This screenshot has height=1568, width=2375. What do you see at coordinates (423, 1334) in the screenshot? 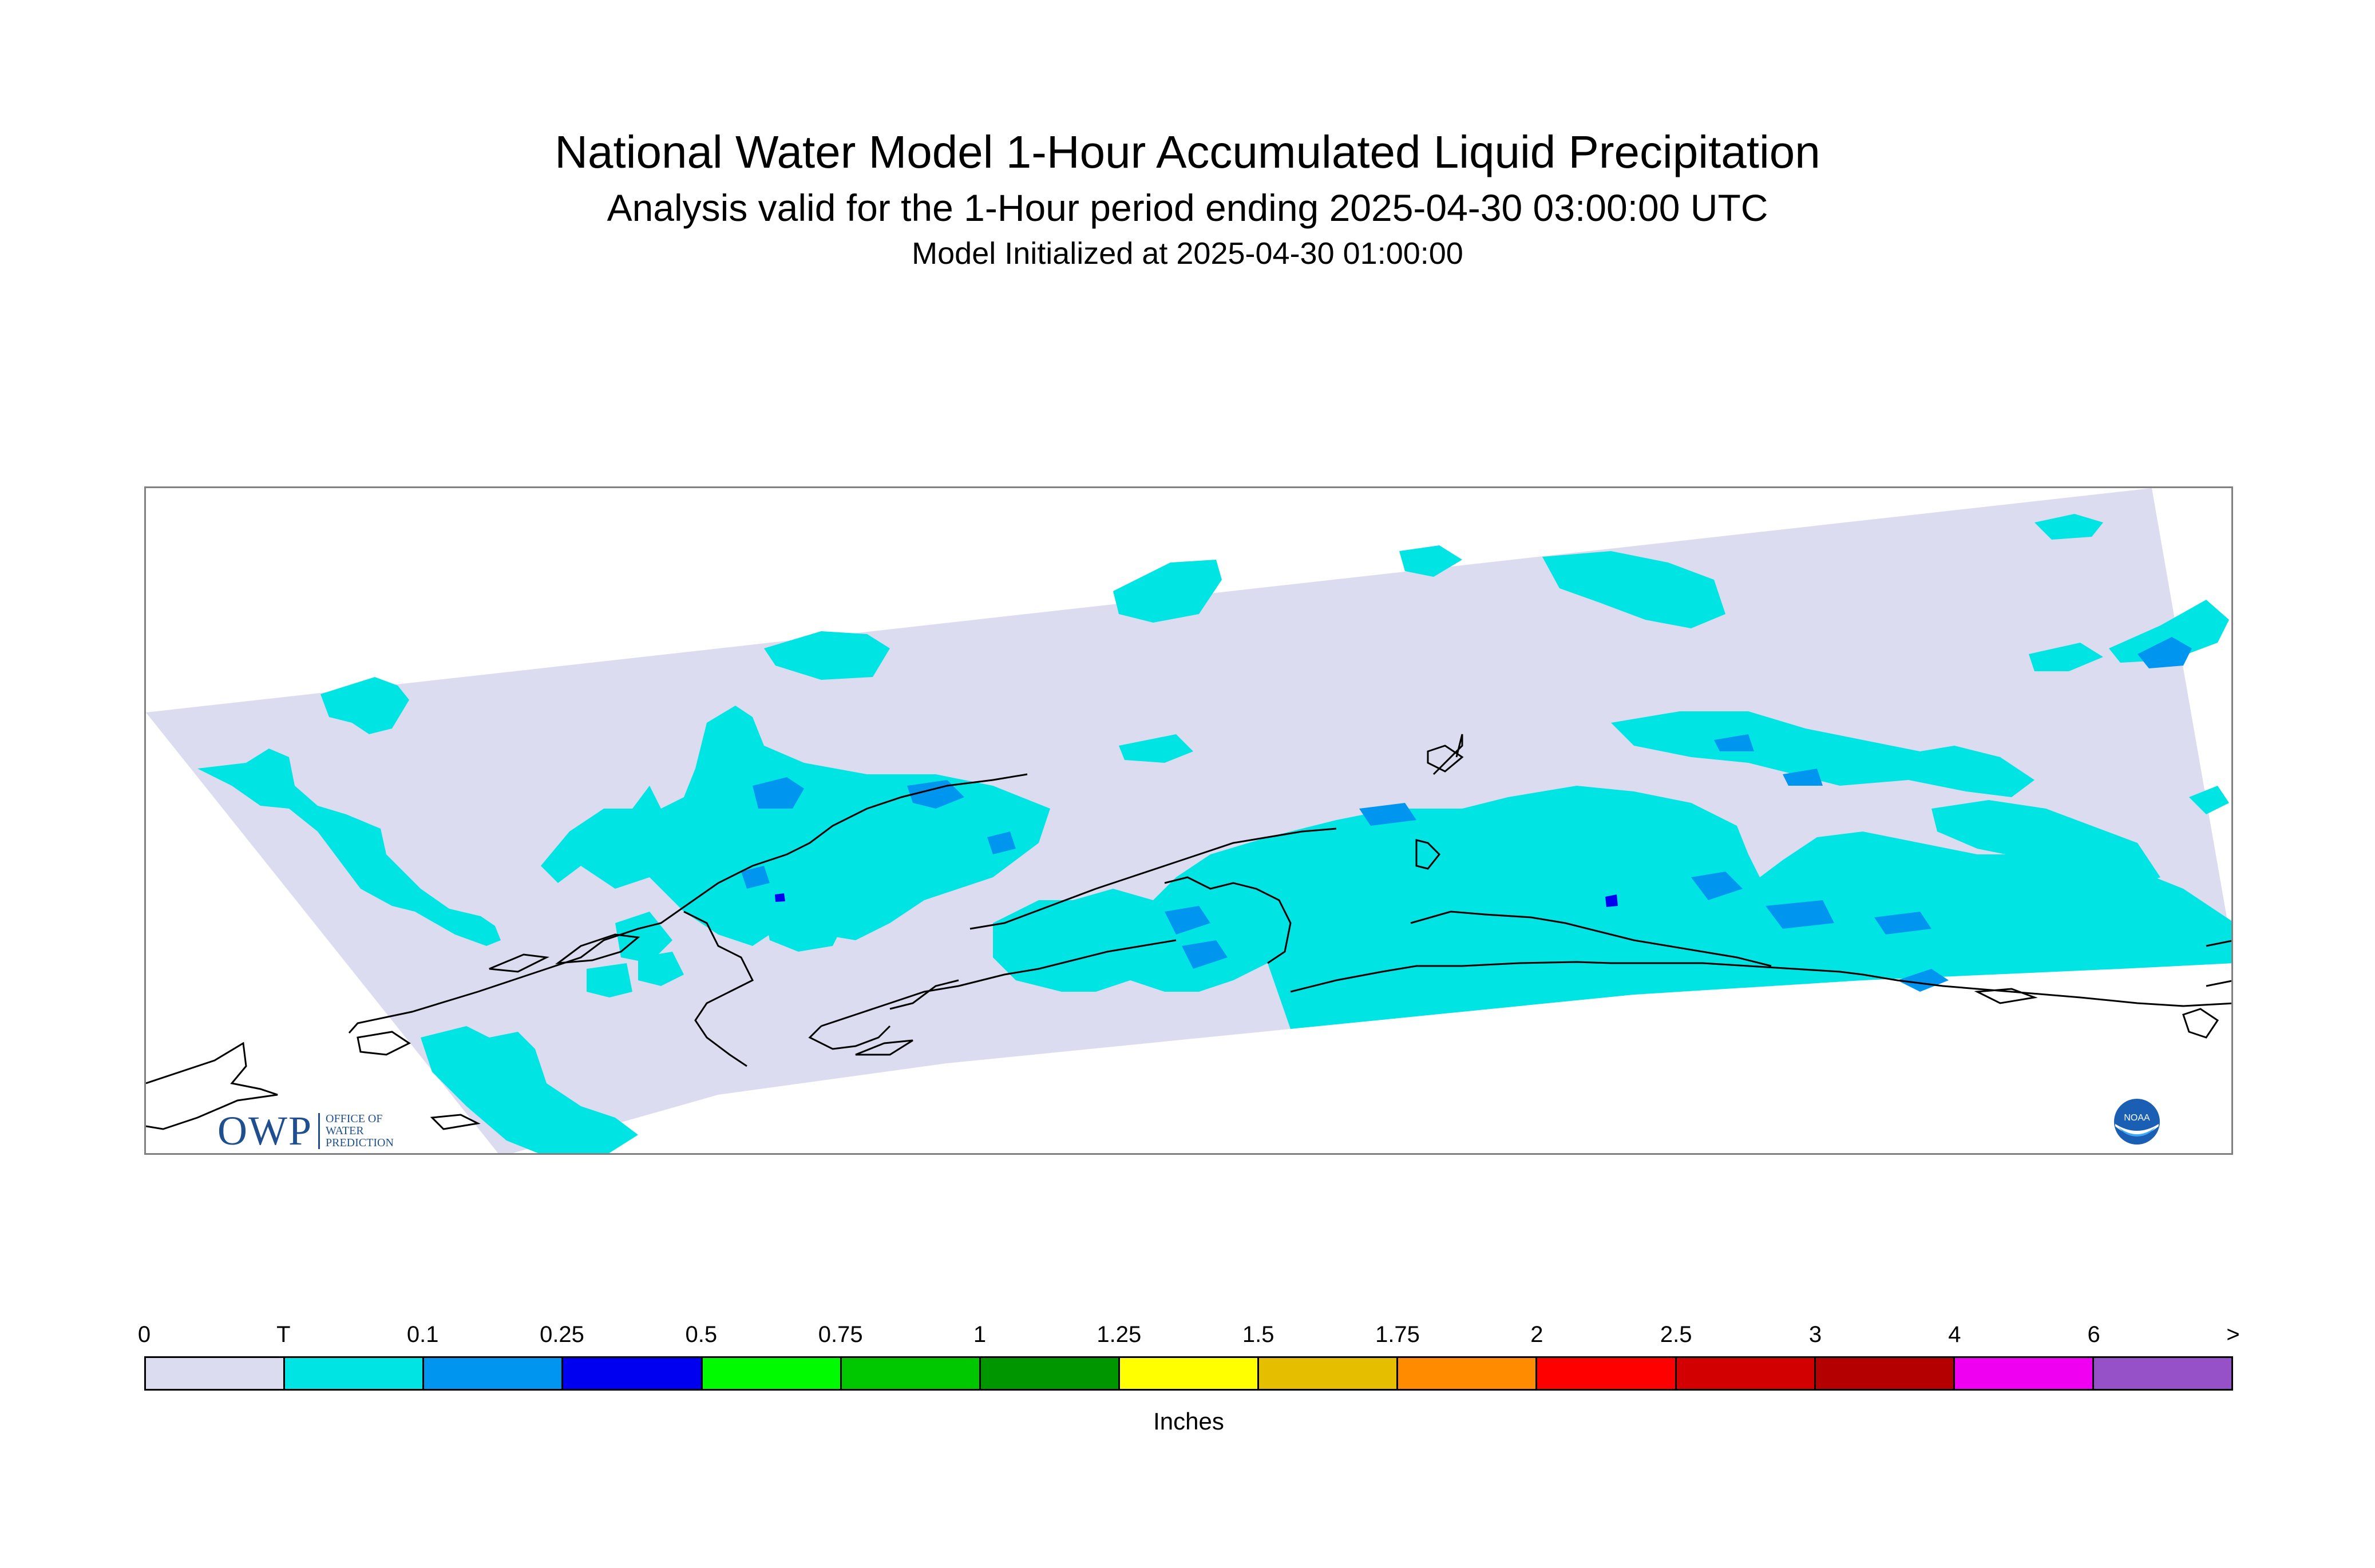
I see `legend-tick-label: 0.1` at bounding box center [423, 1334].